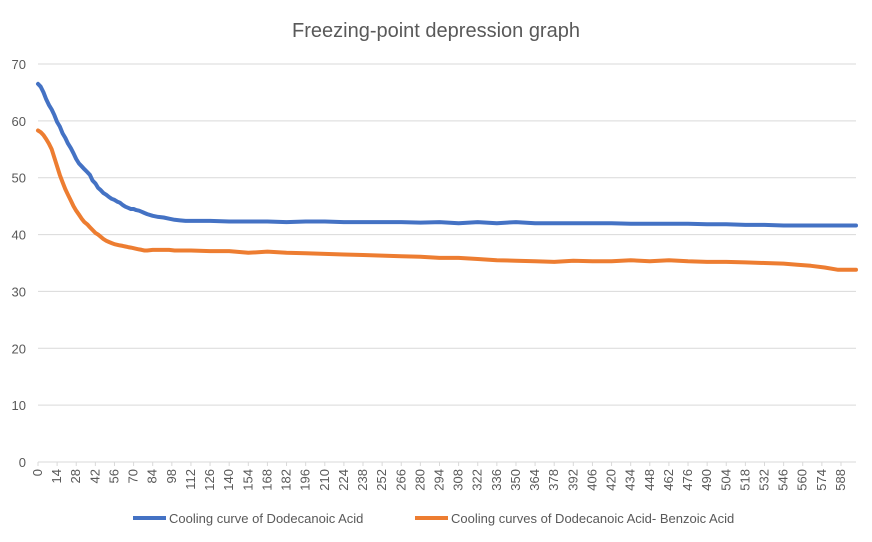 Image resolution: width=872 pixels, height=542 pixels. I want to click on y-tick-label: 30, so click(19, 291).